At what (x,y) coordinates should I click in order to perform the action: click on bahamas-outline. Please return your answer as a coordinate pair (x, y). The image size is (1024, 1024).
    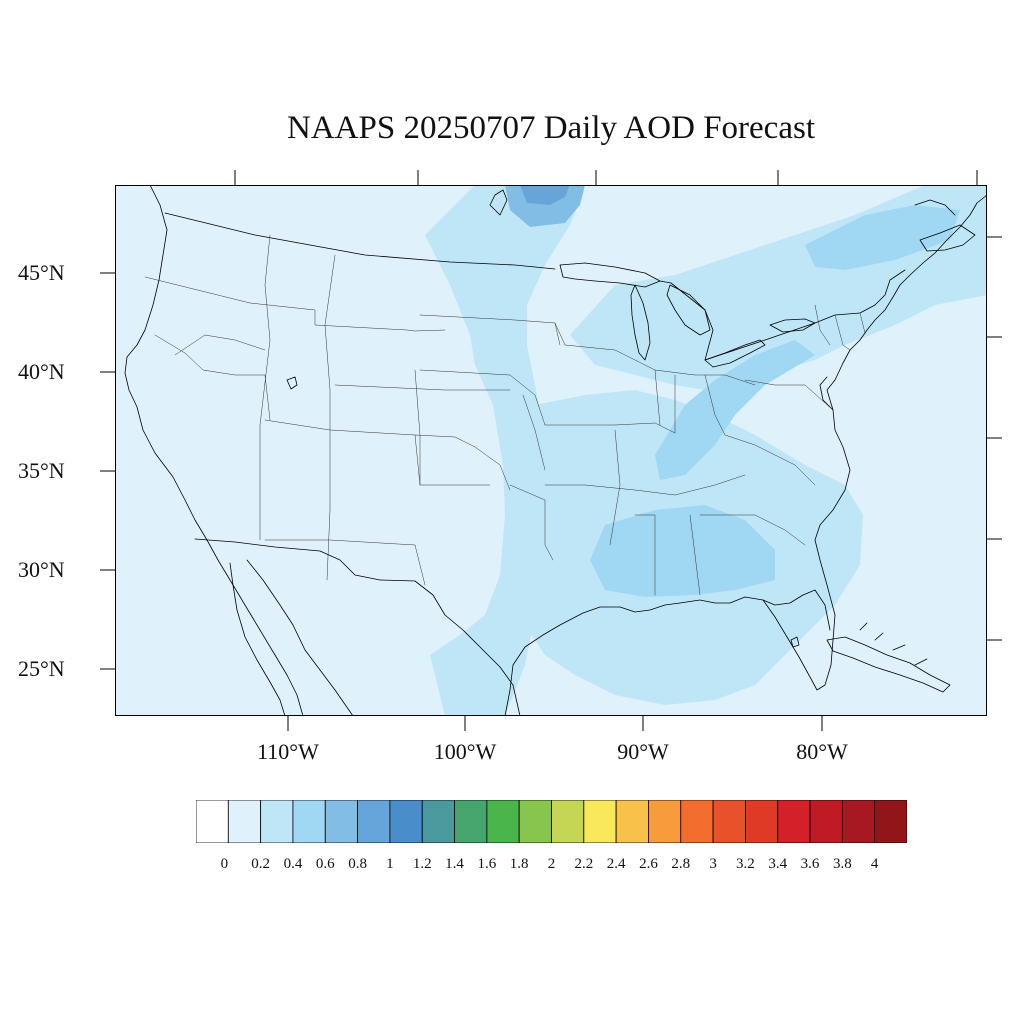
    Looking at the image, I should click on (893, 644).